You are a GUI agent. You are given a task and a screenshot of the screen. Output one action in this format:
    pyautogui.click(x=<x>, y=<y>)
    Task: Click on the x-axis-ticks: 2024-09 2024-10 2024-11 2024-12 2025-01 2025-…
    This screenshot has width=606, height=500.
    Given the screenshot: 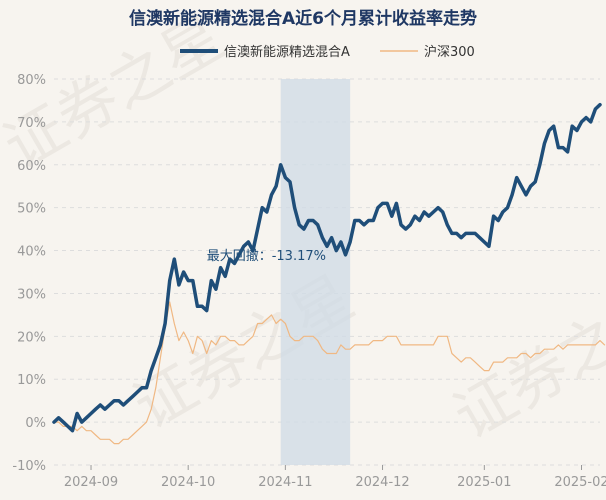 What is the action you would take?
    pyautogui.click(x=335, y=477)
    